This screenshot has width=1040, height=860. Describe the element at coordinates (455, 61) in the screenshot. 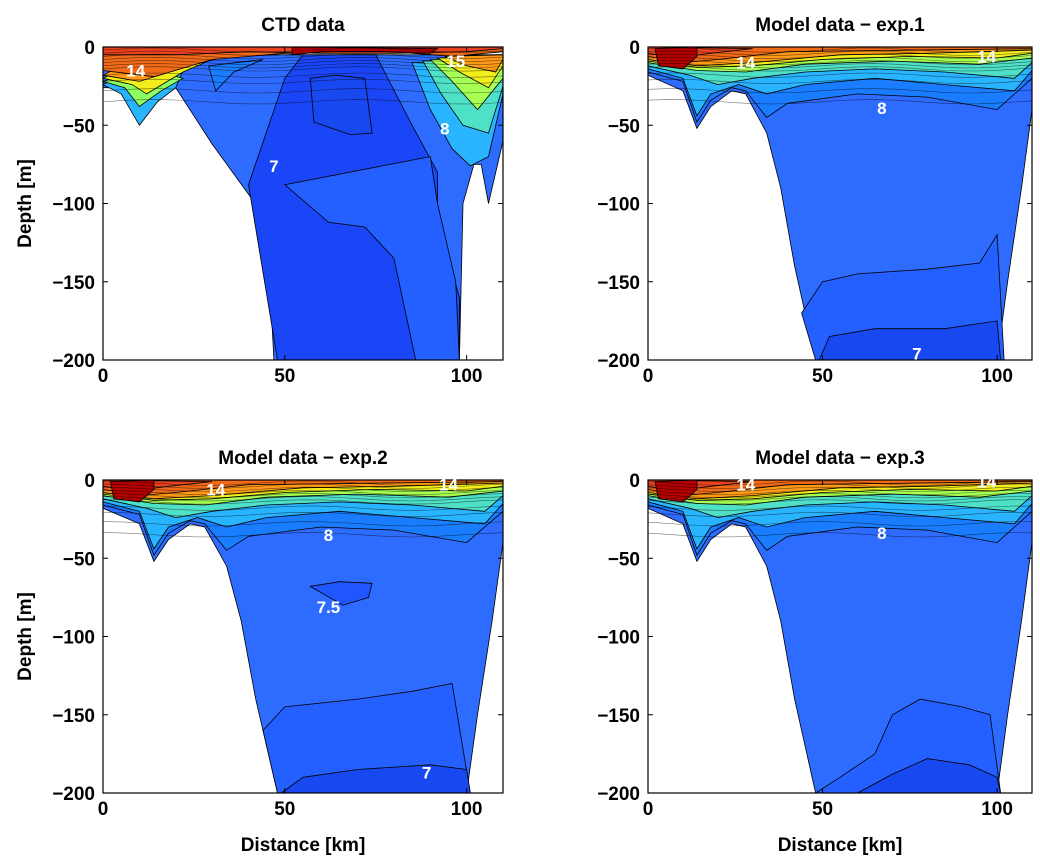

I see `contour-label: 15` at that location.